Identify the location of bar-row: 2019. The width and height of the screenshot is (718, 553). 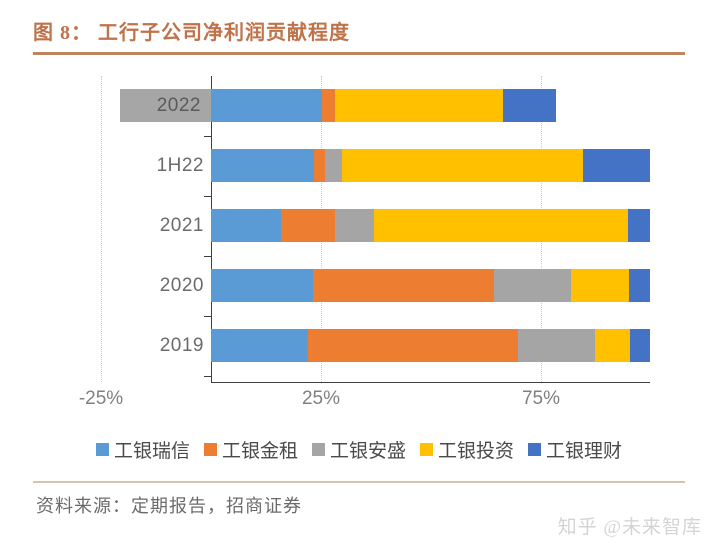
(359, 346).